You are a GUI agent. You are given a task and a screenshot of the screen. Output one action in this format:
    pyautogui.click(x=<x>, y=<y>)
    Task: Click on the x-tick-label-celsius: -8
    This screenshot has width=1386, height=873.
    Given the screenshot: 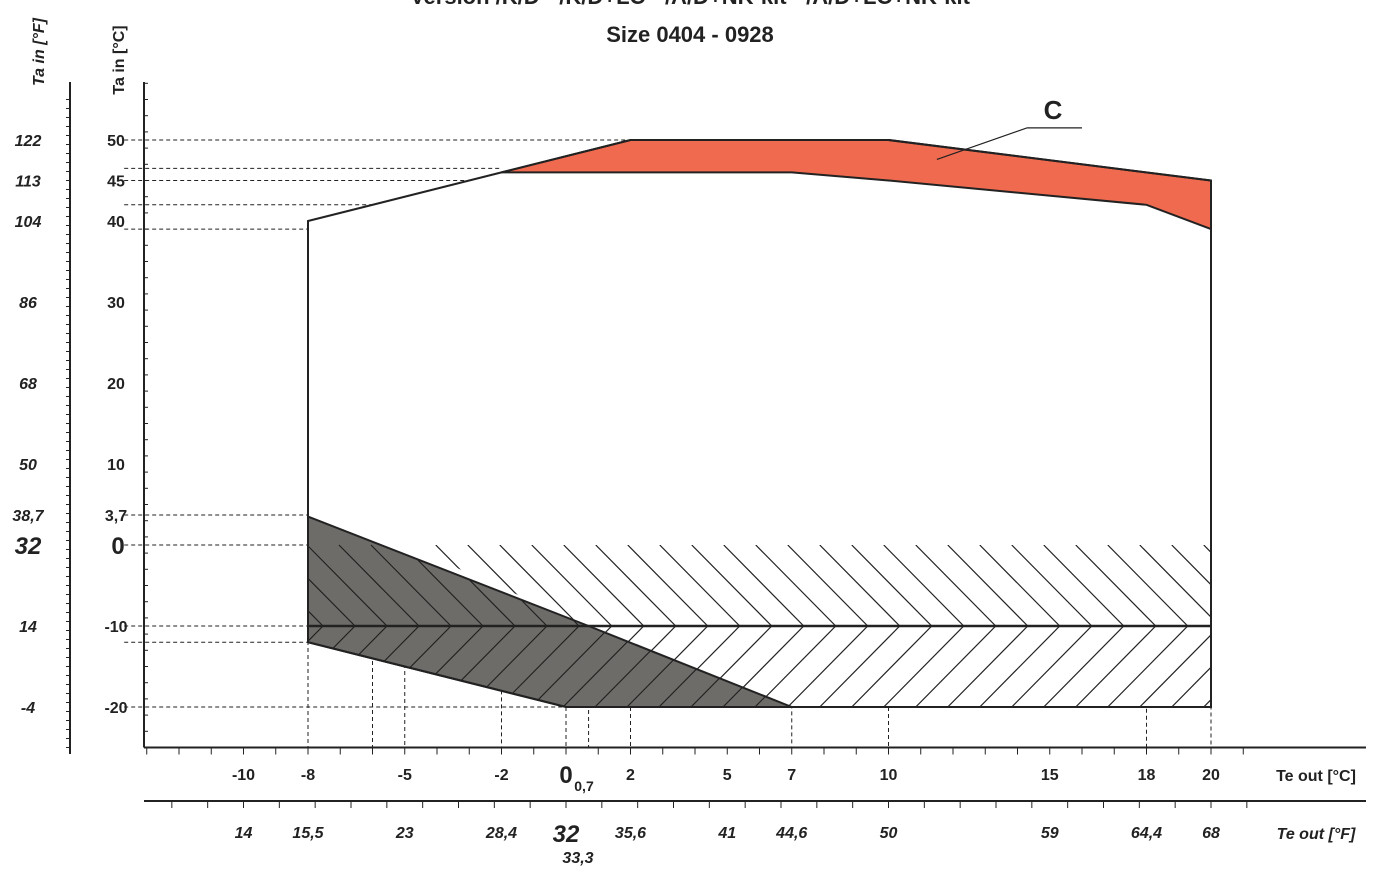 What is the action you would take?
    pyautogui.click(x=308, y=775)
    